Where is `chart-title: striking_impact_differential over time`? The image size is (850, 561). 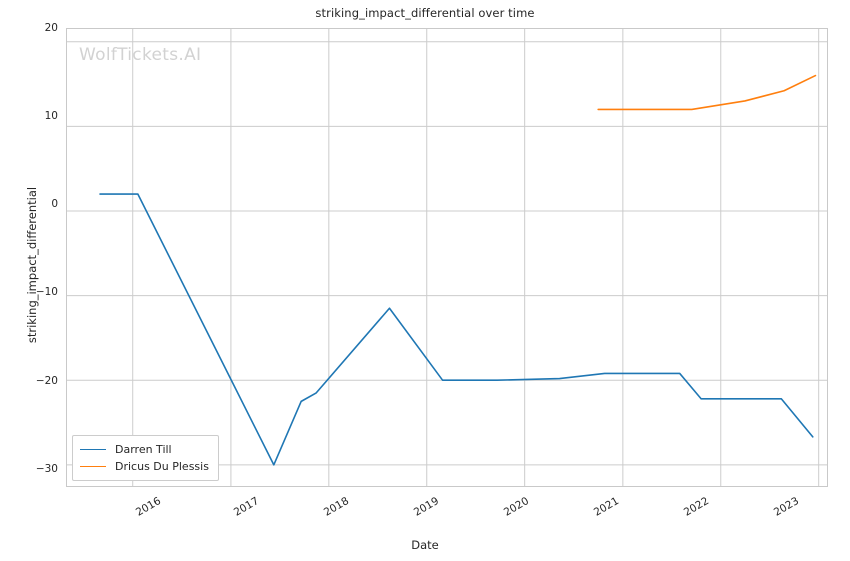 chart-title: striking_impact_differential over time is located at coordinates (425, 13).